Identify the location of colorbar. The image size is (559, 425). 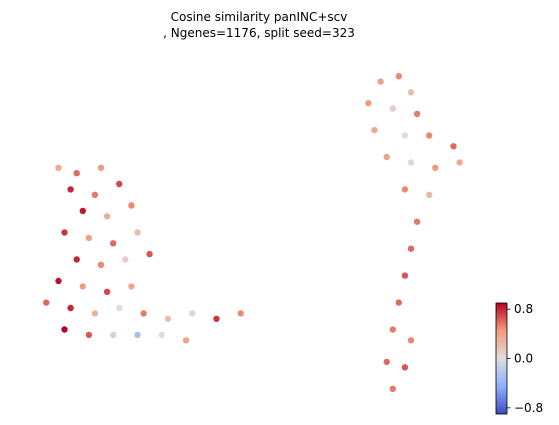
(501, 358).